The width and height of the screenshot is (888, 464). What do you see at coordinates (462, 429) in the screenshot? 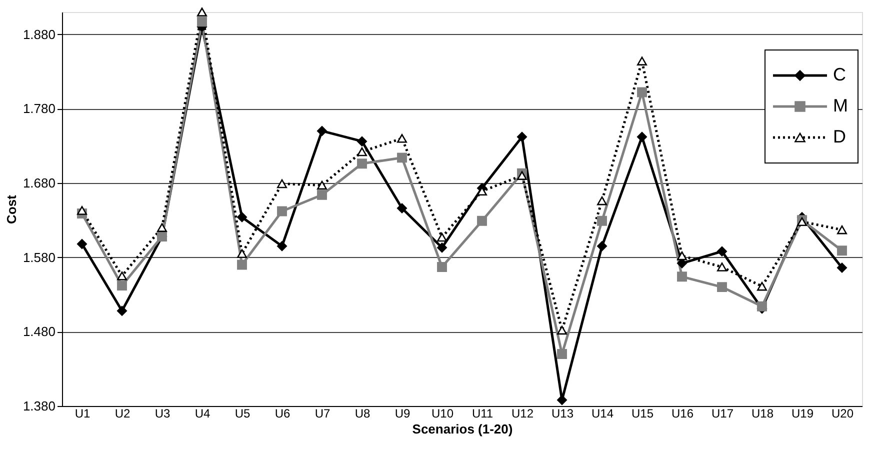
I see `x-axis-title: Scenarios (1-20)` at bounding box center [462, 429].